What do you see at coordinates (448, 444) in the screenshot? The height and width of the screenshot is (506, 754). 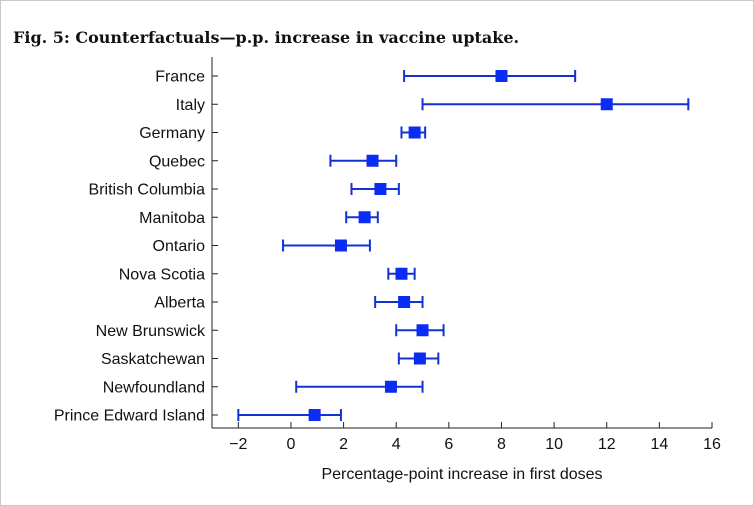 I see `x-tick-label: 6` at bounding box center [448, 444].